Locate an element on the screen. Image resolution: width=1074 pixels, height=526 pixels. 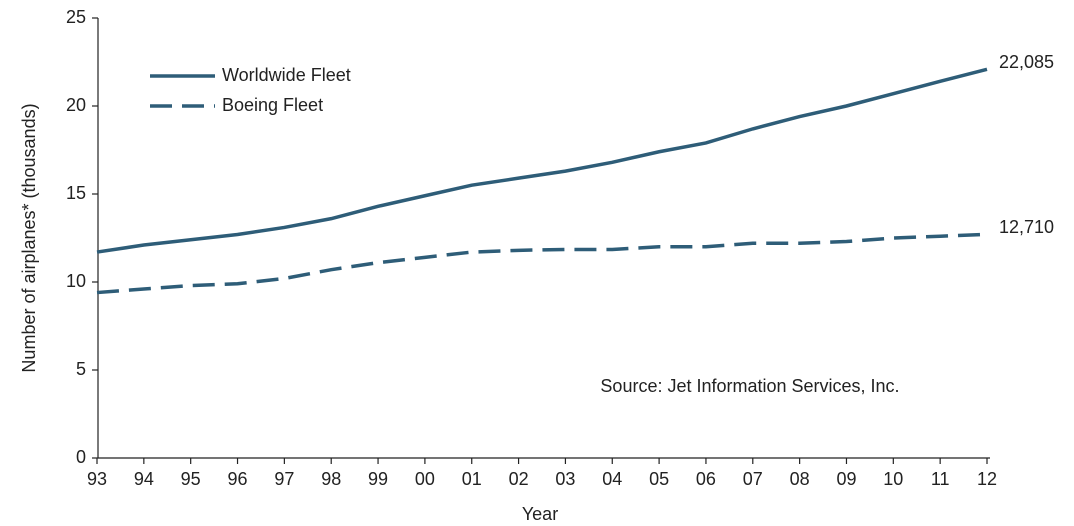
y-axis-label: Number of airplanes* (thousands) is located at coordinates (29, 237).